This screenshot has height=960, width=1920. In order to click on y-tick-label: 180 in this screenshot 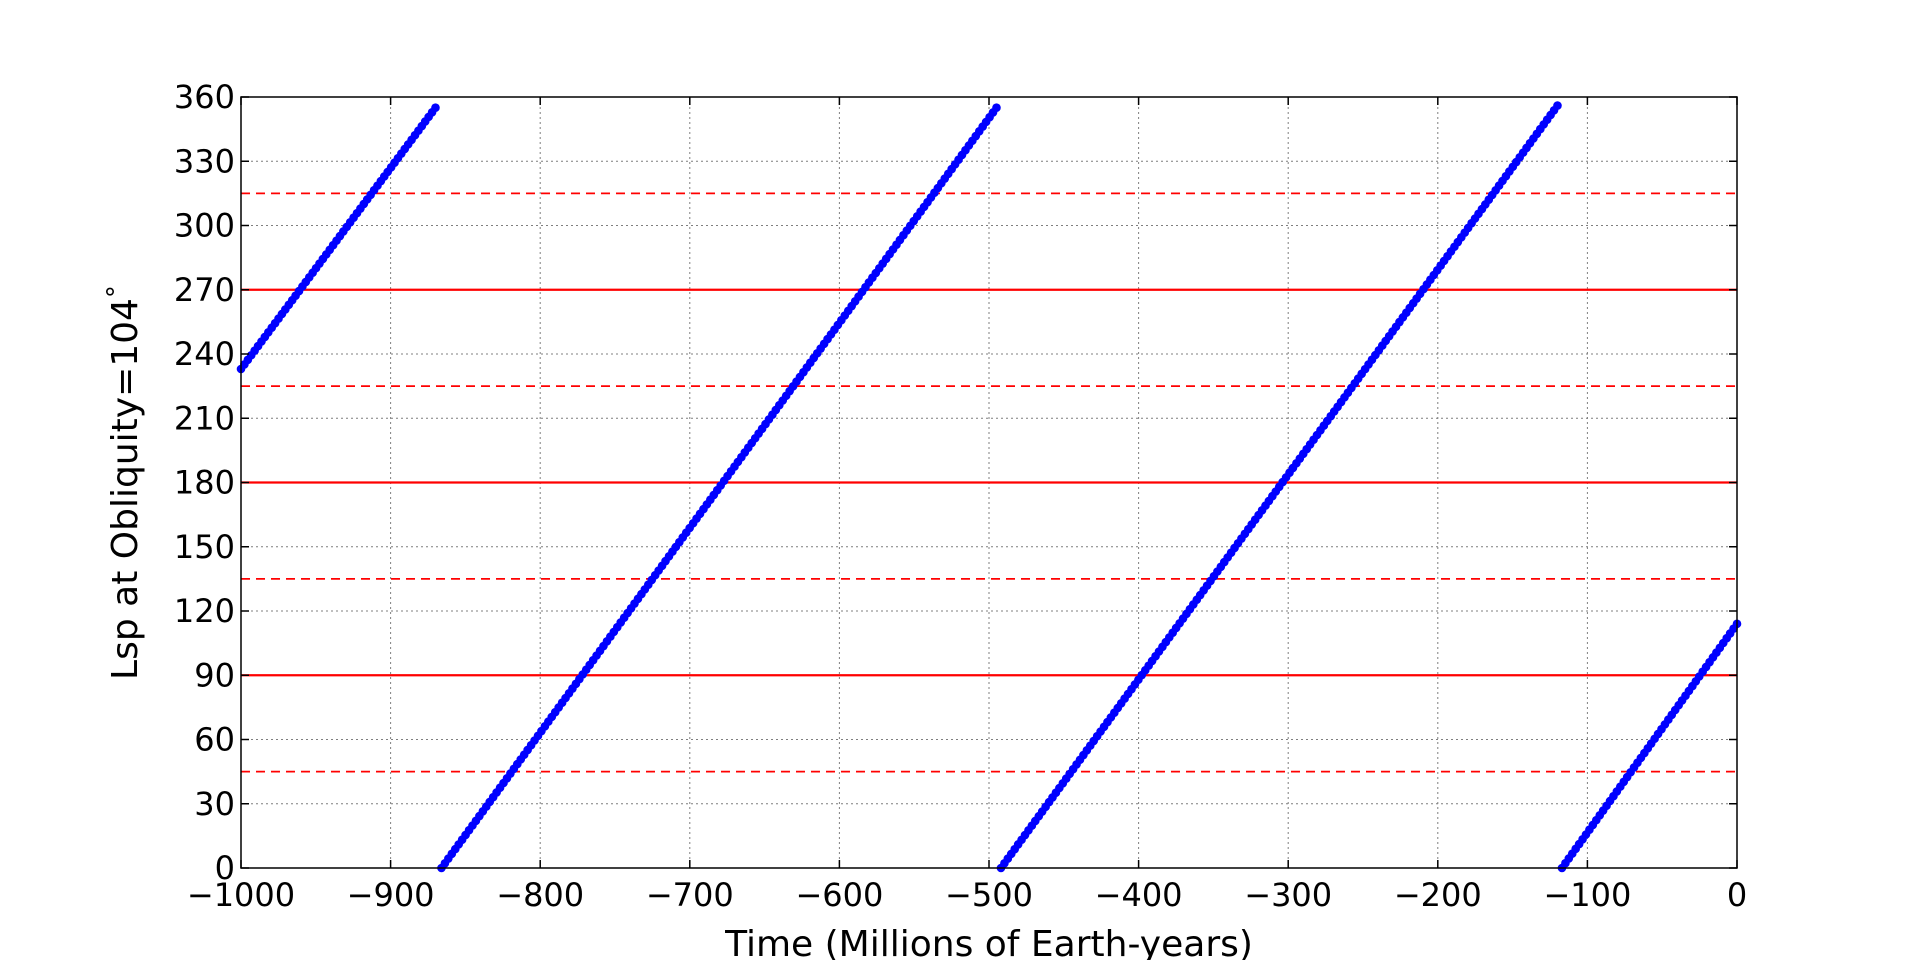, I will do `click(204, 483)`.